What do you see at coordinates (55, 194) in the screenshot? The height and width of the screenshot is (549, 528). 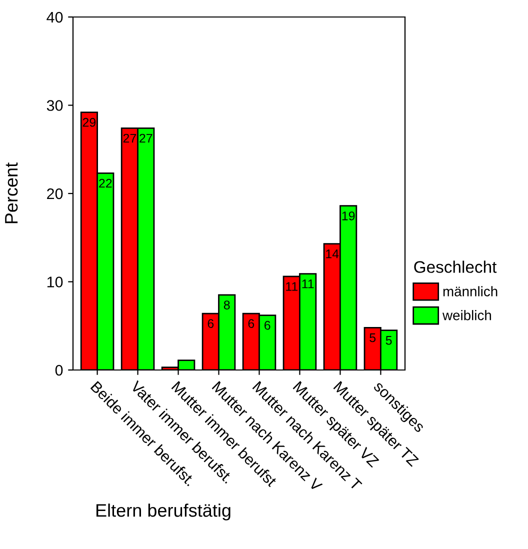 I see `y-tick-label: 20` at bounding box center [55, 194].